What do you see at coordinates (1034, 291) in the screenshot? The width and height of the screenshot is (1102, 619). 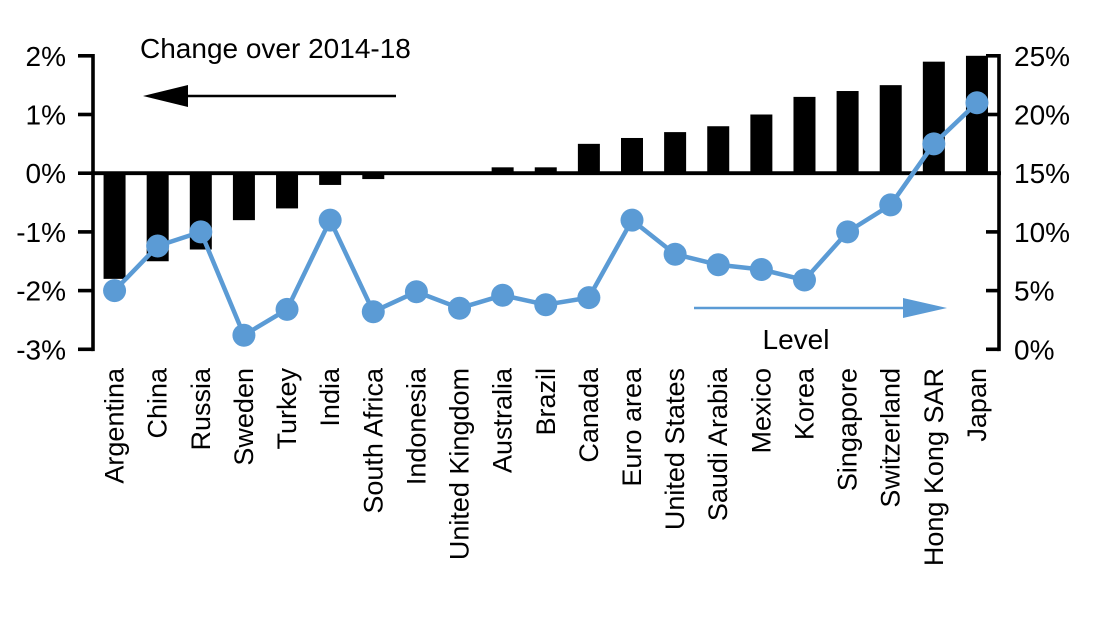 I see `right-axis-tick-label: 5%` at bounding box center [1034, 291].